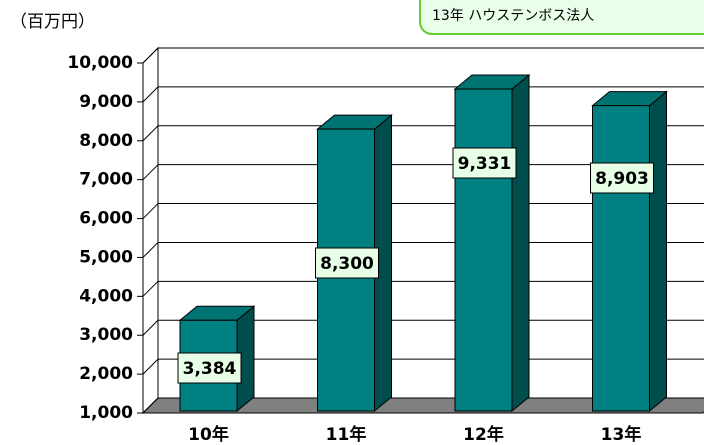  I want to click on y-tick-label: 5,000, so click(106, 257).